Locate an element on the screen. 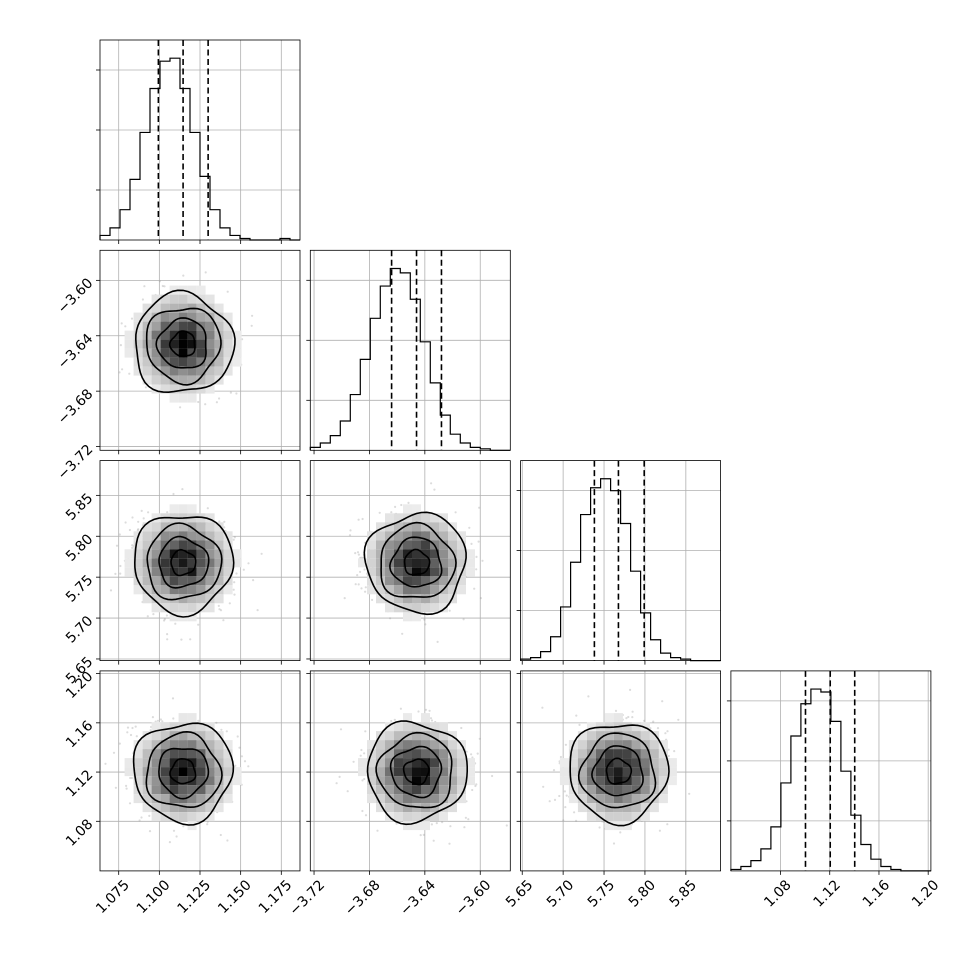  x-tick-label: 1.150 is located at coordinates (235, 897).